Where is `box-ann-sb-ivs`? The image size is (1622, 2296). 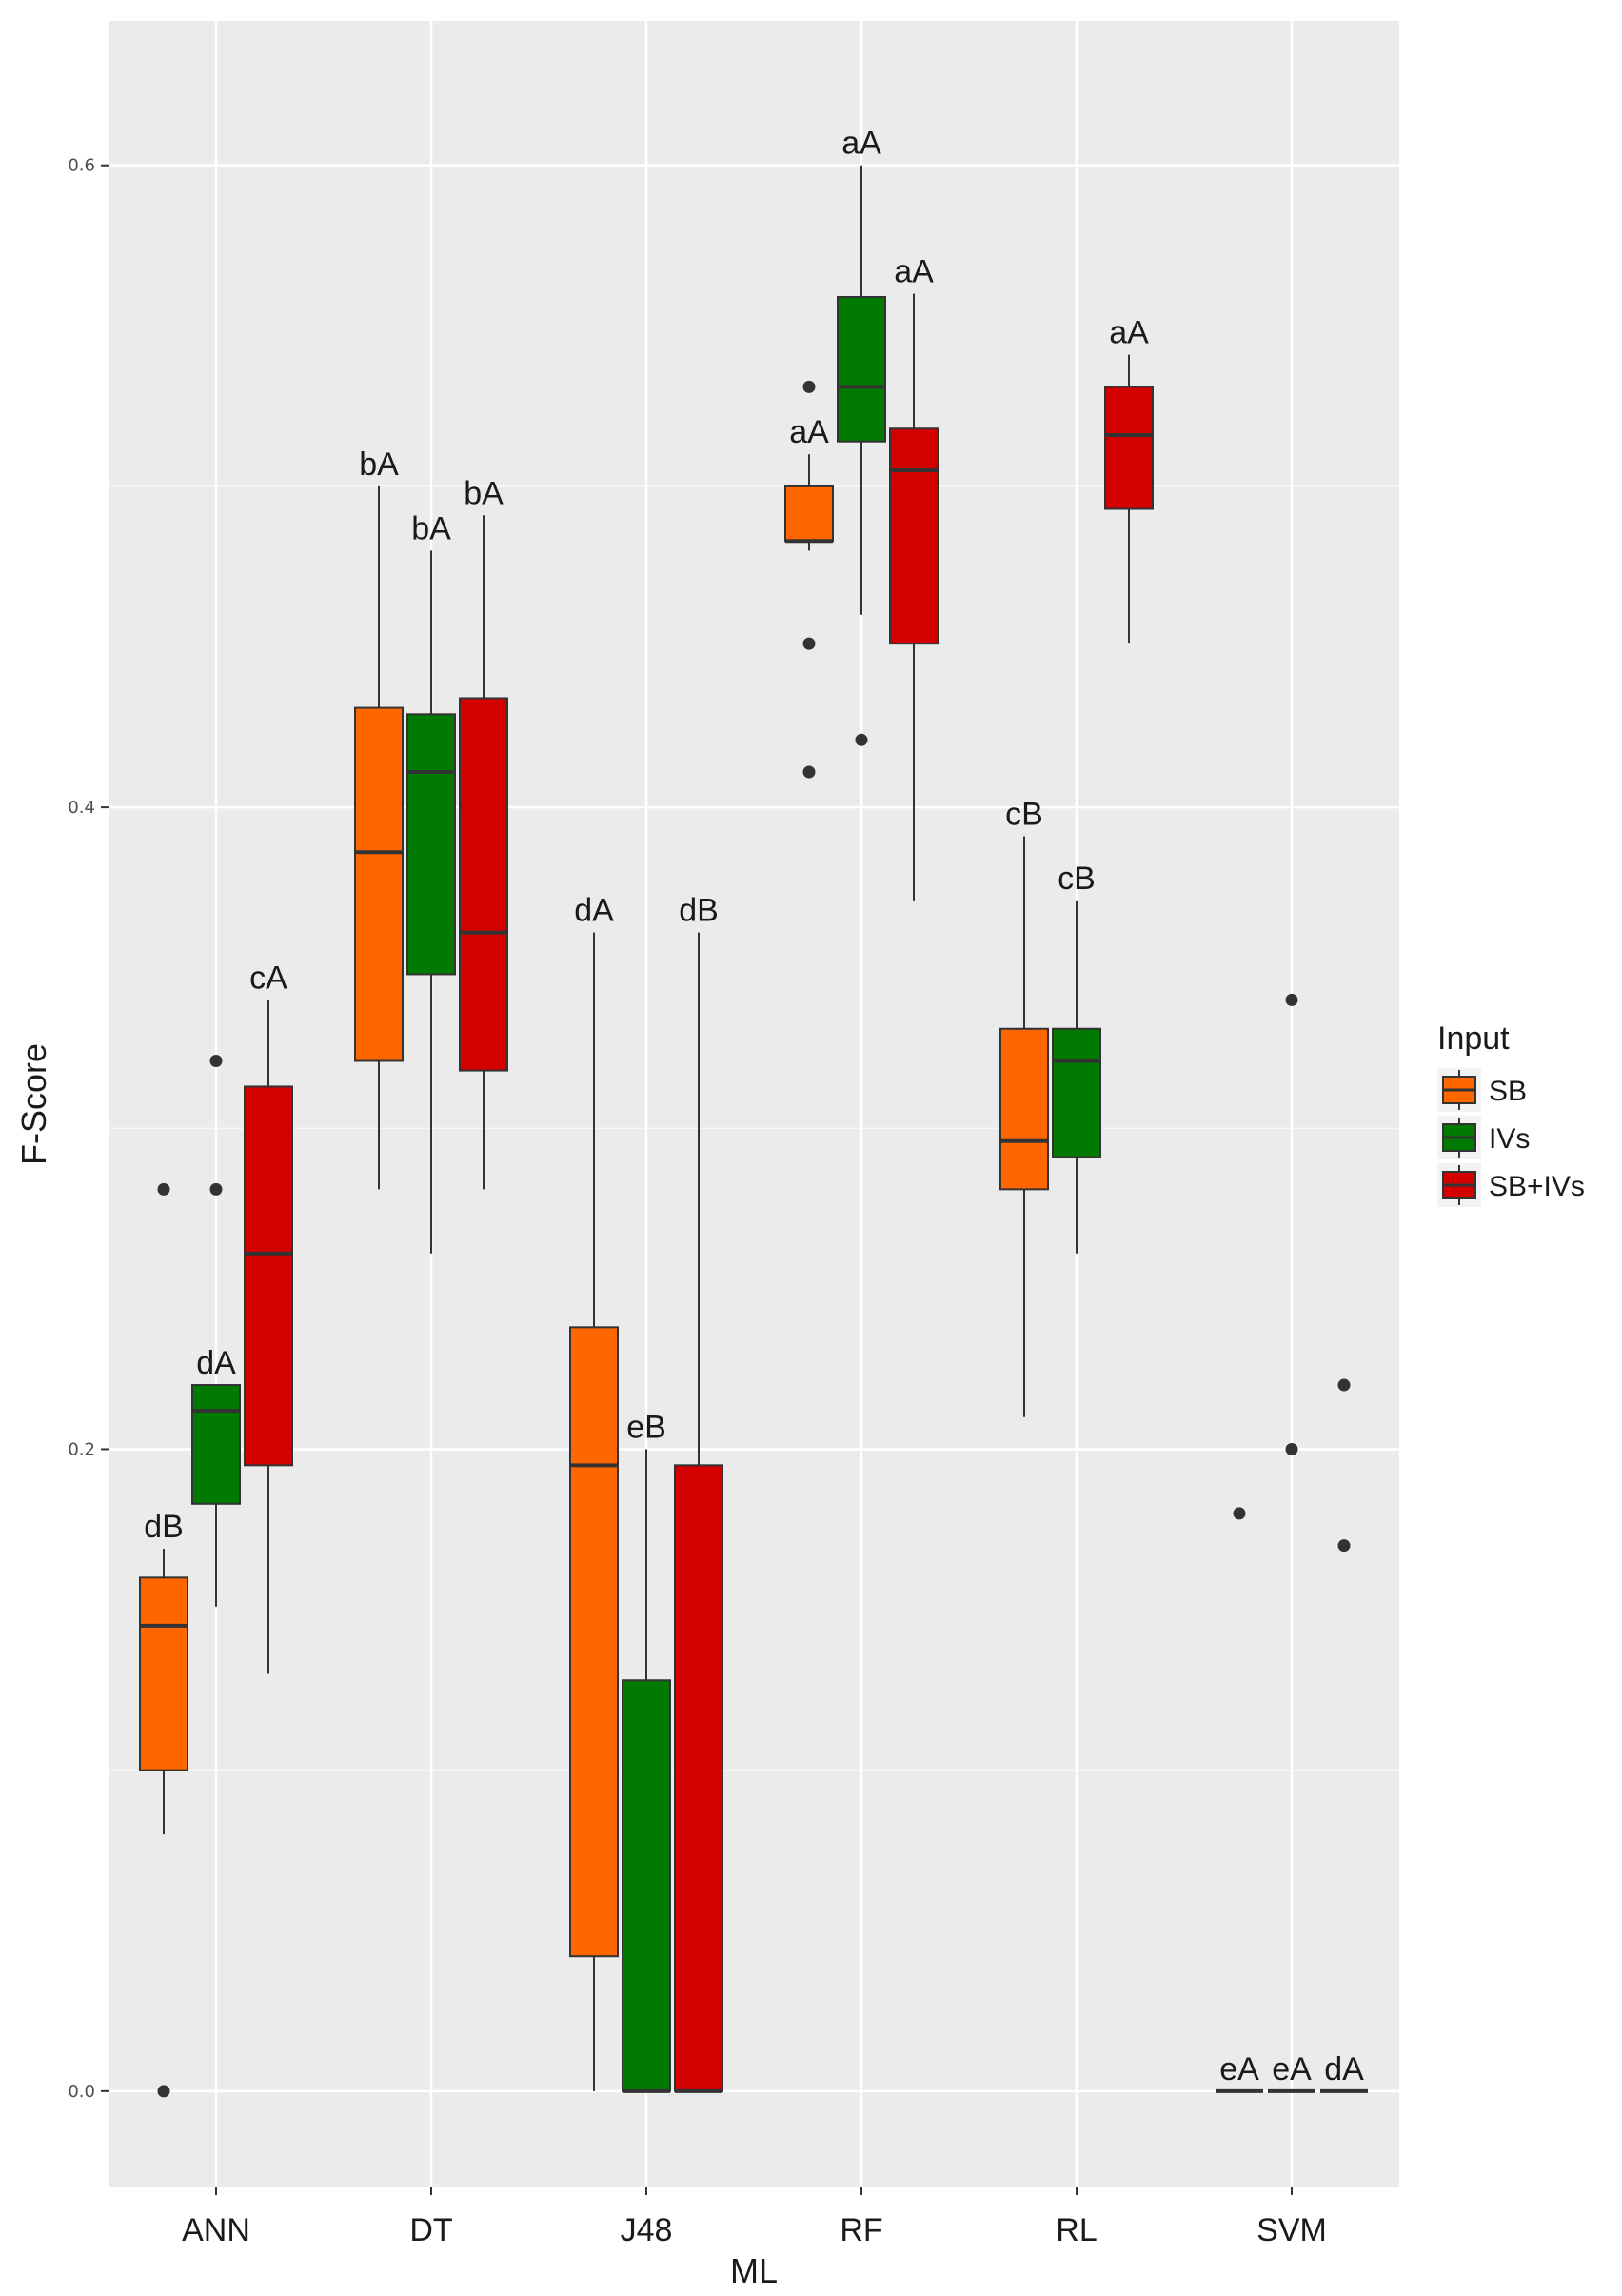 box-ann-sb-ivs is located at coordinates (268, 1337).